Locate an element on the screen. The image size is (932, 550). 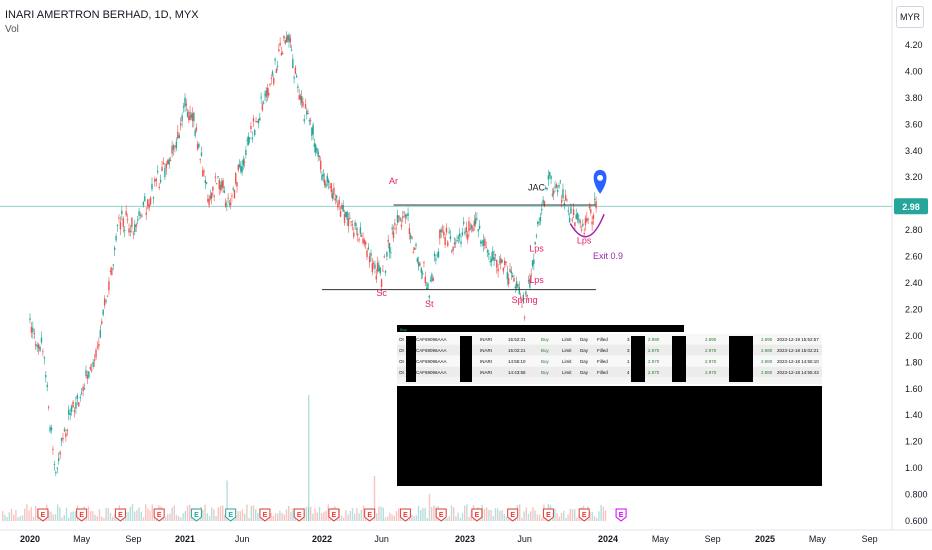
price-tick-label: 2.80 is located at coordinates (914, 230).